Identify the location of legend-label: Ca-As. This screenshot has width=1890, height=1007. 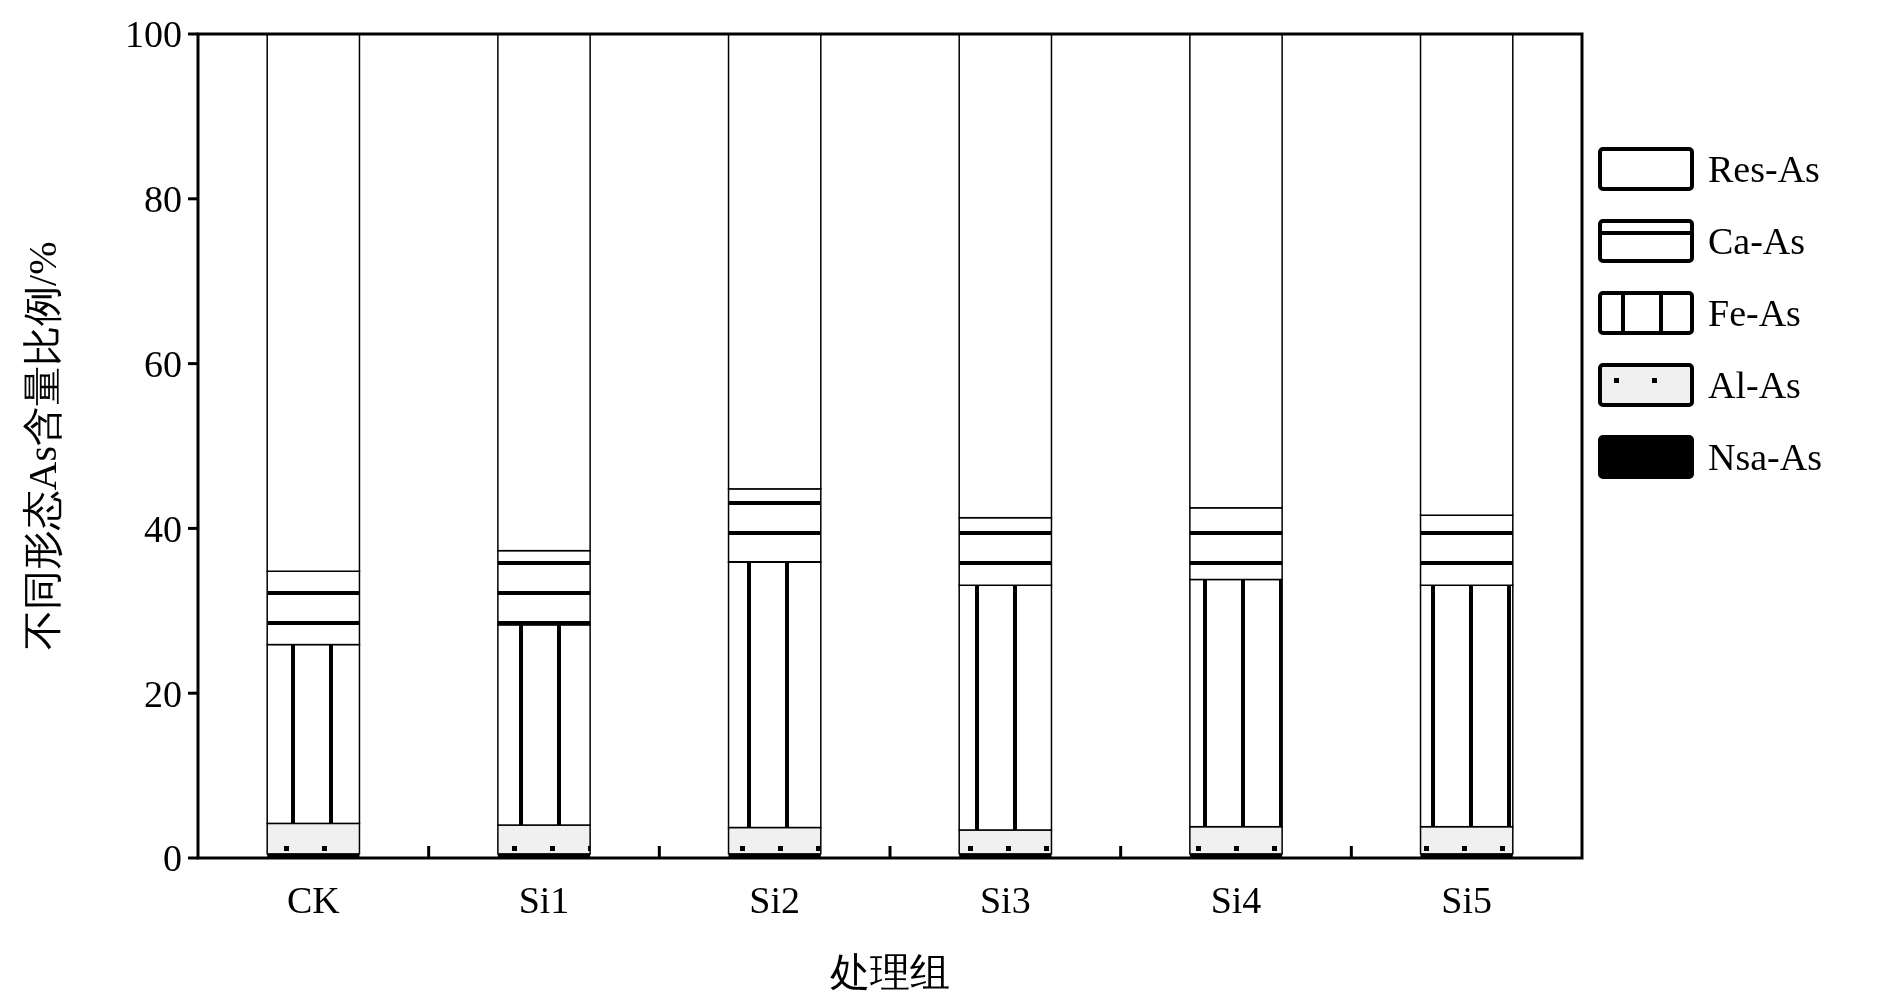
(1757, 241).